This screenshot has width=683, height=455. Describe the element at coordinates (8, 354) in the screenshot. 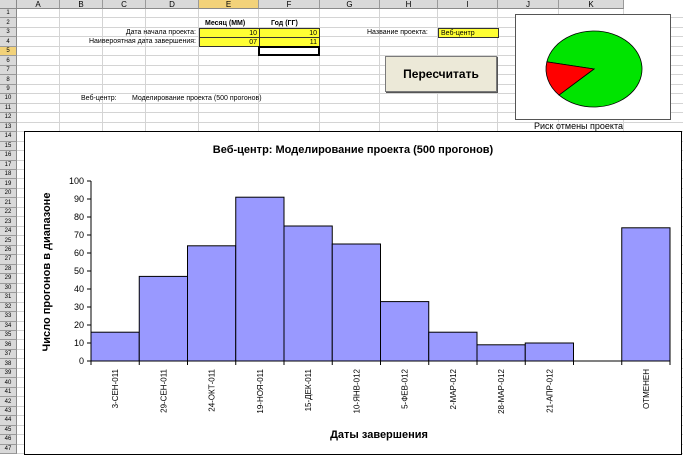

I see `row-header-37: 37` at that location.